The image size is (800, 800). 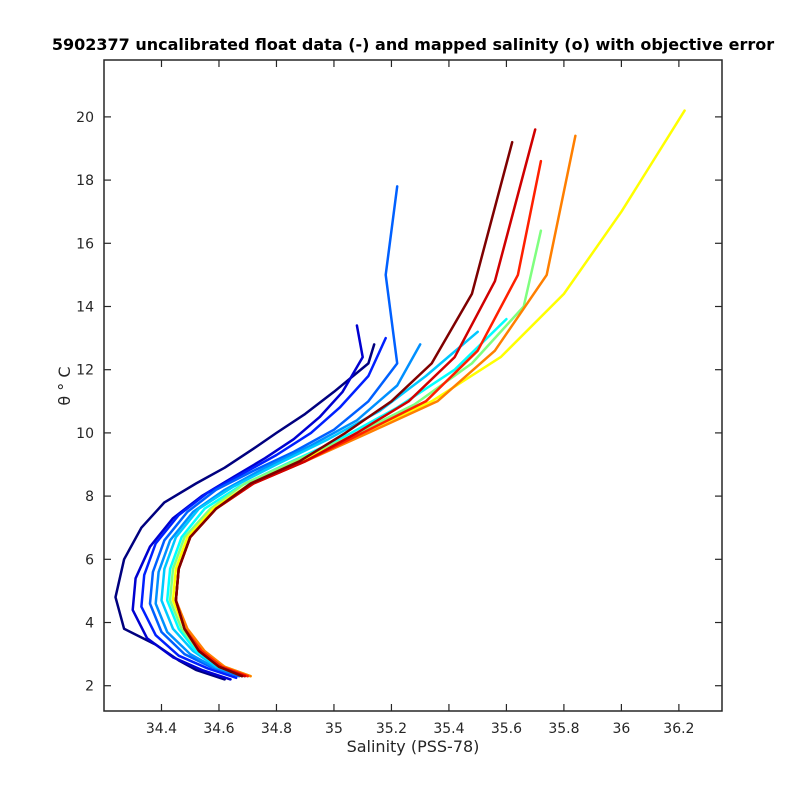 I want to click on y-tick-label: 10, so click(x=85, y=434).